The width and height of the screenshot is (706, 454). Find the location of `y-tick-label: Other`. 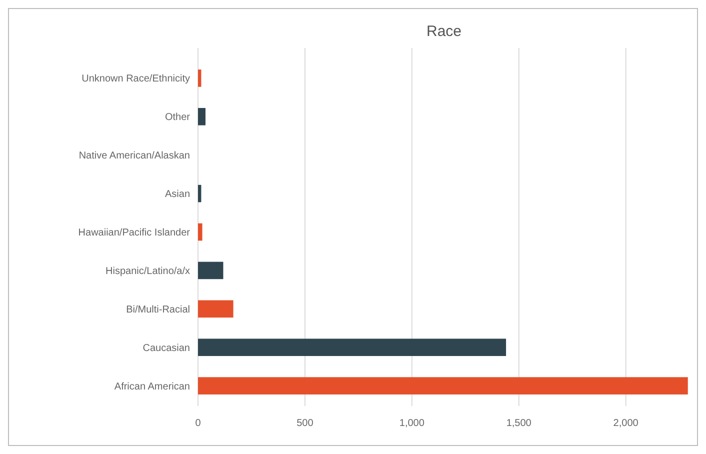

y-tick-label: Other is located at coordinates (177, 118).